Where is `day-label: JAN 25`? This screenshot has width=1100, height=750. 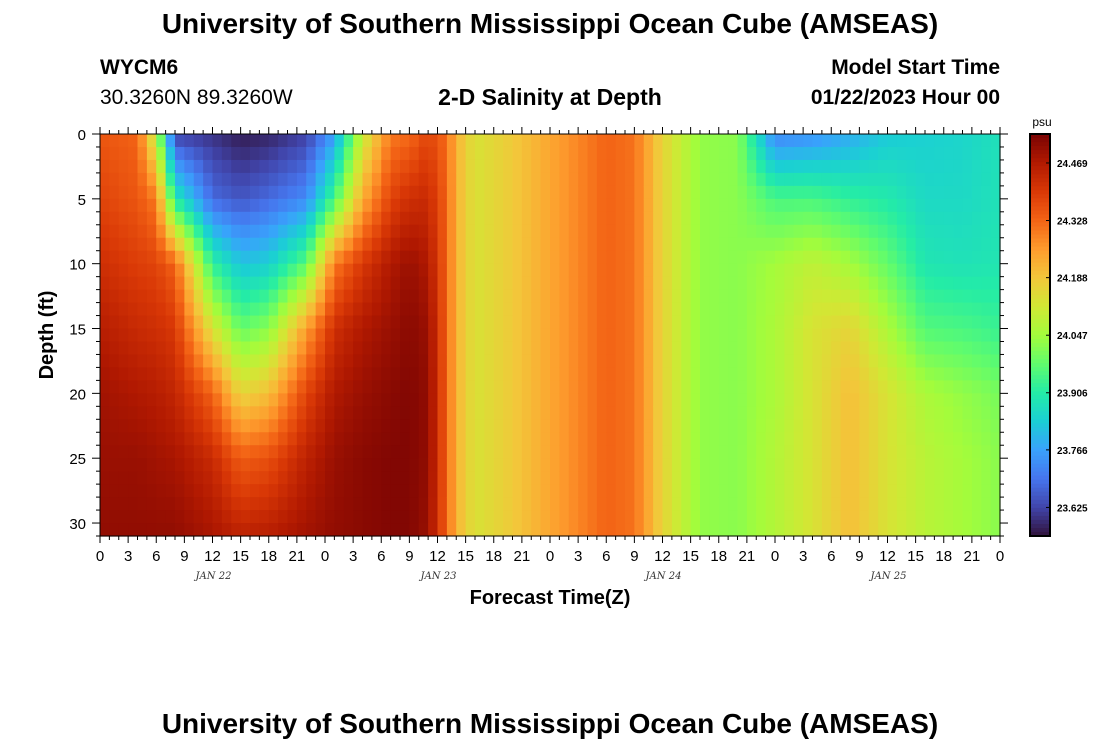
day-label: JAN 25 is located at coordinates (888, 576).